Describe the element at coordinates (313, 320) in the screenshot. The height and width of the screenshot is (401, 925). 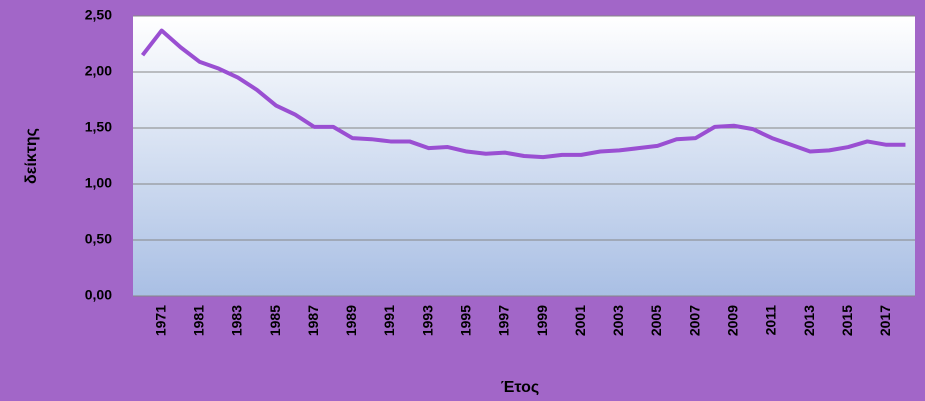
I see `x-tick-label: 1987` at that location.